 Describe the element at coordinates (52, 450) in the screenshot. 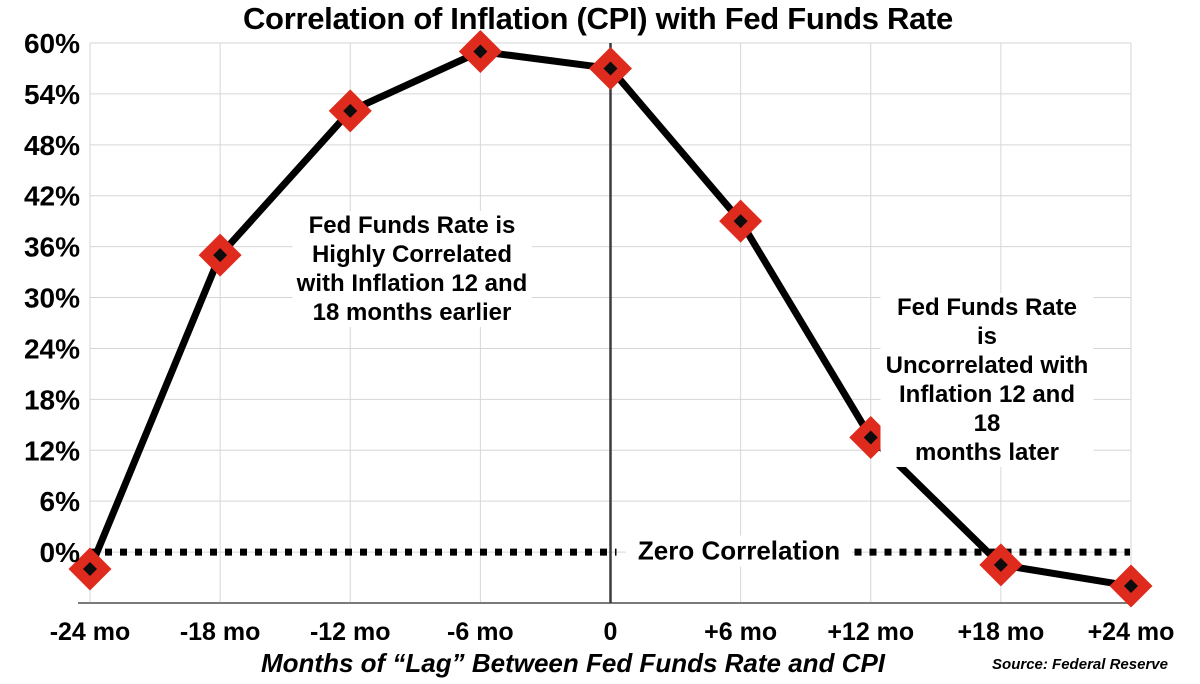

I see `y-tick-label: 12%` at that location.